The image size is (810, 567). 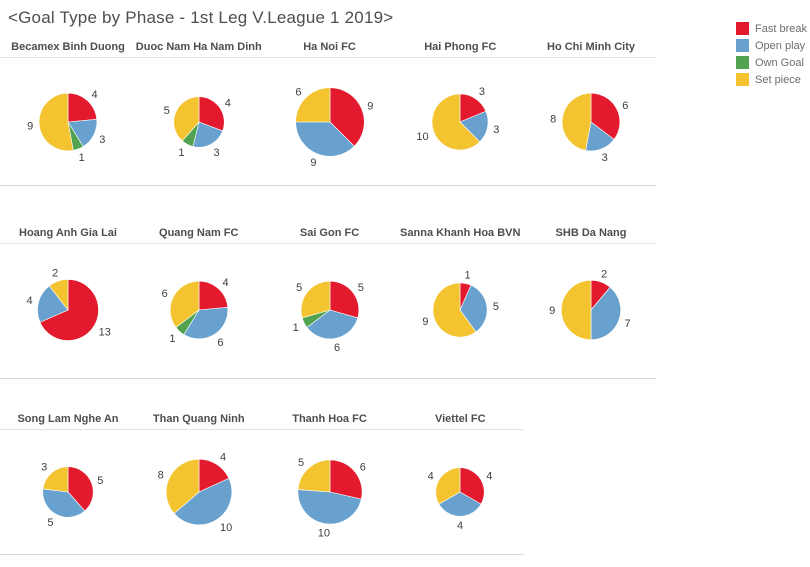 I want to click on slice-value-label: 8, so click(x=553, y=119).